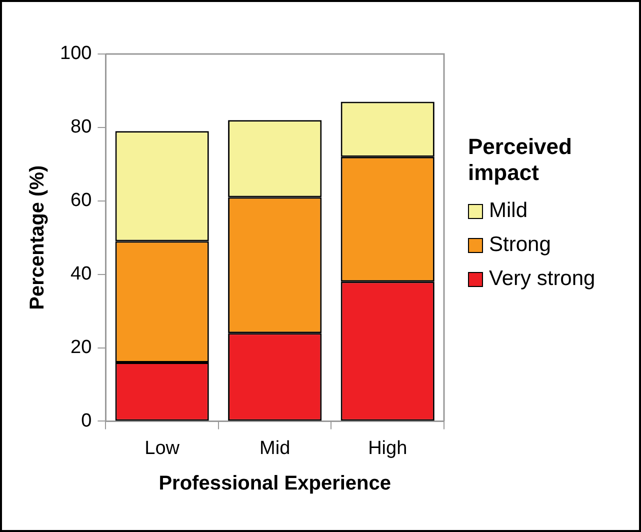  Describe the element at coordinates (520, 245) in the screenshot. I see `legend-label: Strong` at that location.